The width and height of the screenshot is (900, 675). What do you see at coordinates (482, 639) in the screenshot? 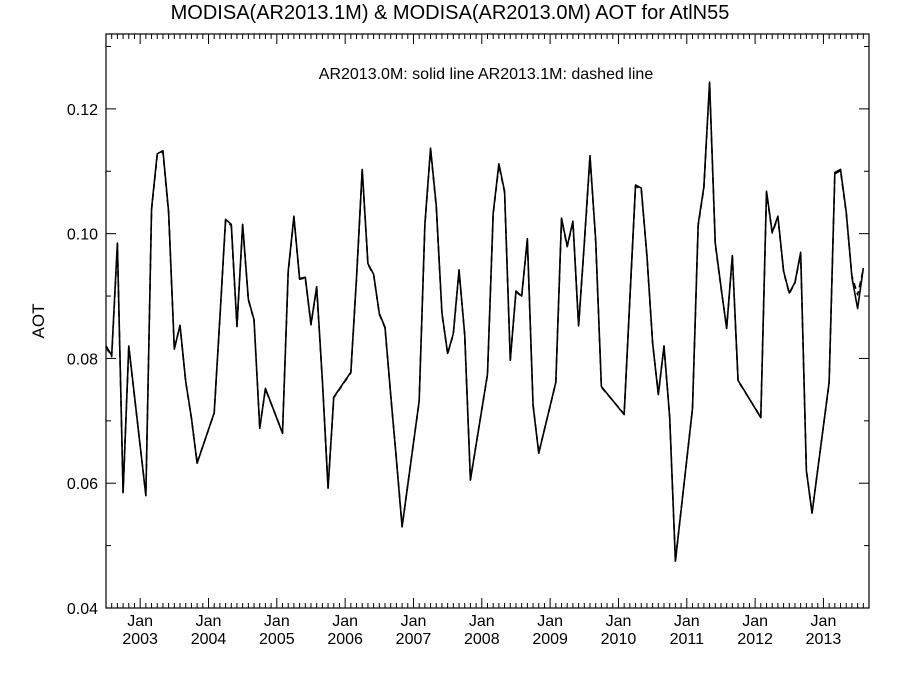
I see `x-tick-year-label: 2008` at bounding box center [482, 639].